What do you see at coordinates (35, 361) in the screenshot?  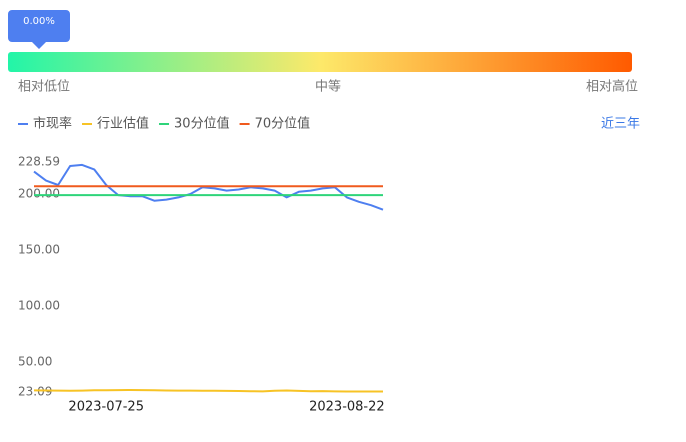 I see `y-tick-label: 50.00` at bounding box center [35, 361].